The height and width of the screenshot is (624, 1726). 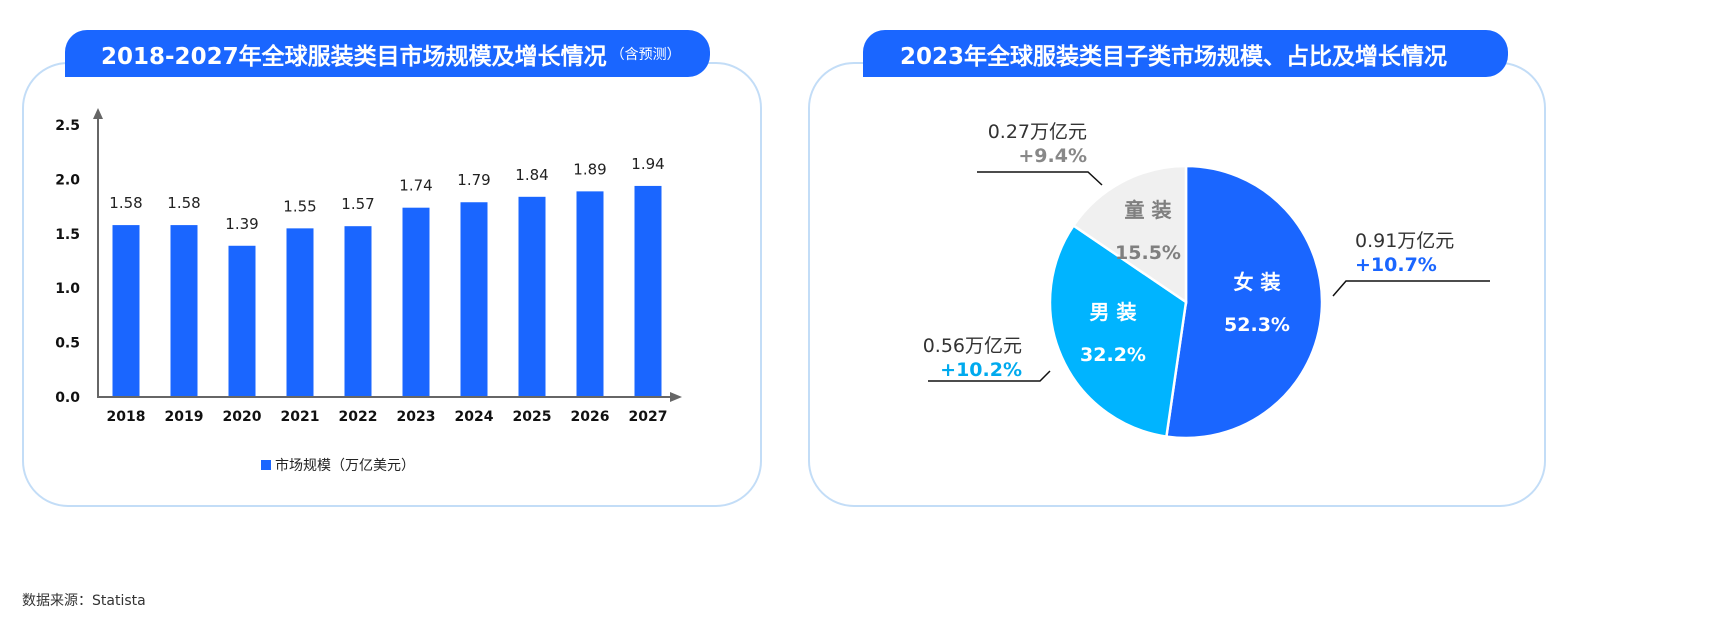 I want to click on bar-chart-title-banner: 2018-2027年全球服装类目市场规模及增长情况 （含预测）, so click(x=387, y=53).